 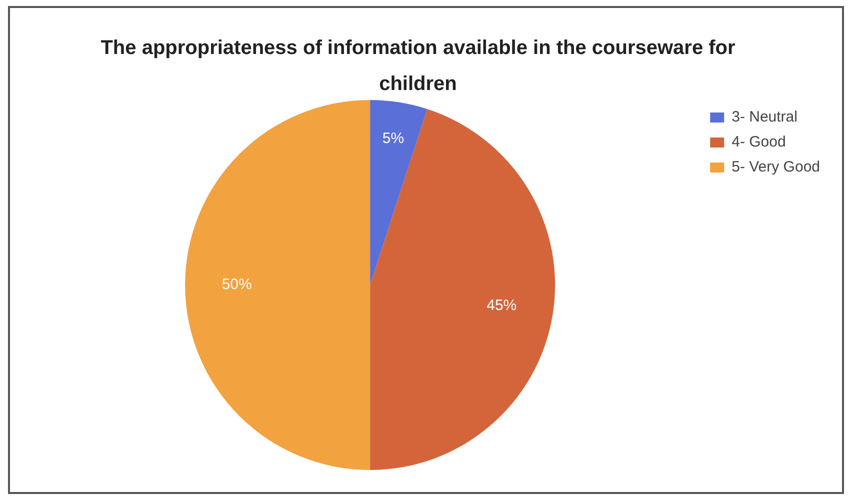 I want to click on legend-label: 5- Very Good, so click(x=776, y=167).